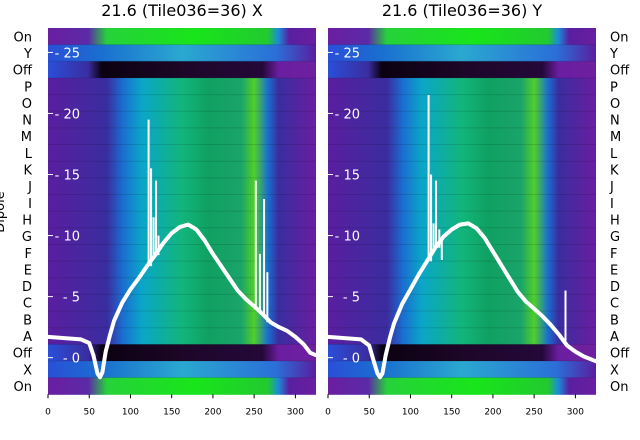 This screenshot has height=440, width=640. I want to click on heatmap-row-p, so click(182, 86).